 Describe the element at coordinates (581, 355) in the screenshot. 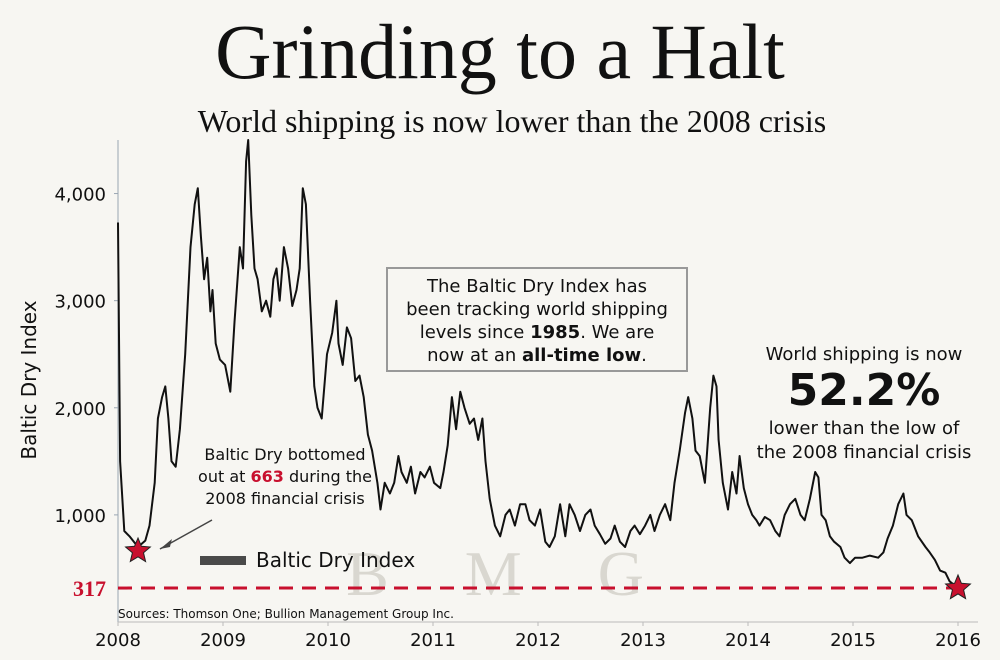

I see `note-text: all-time low` at that location.